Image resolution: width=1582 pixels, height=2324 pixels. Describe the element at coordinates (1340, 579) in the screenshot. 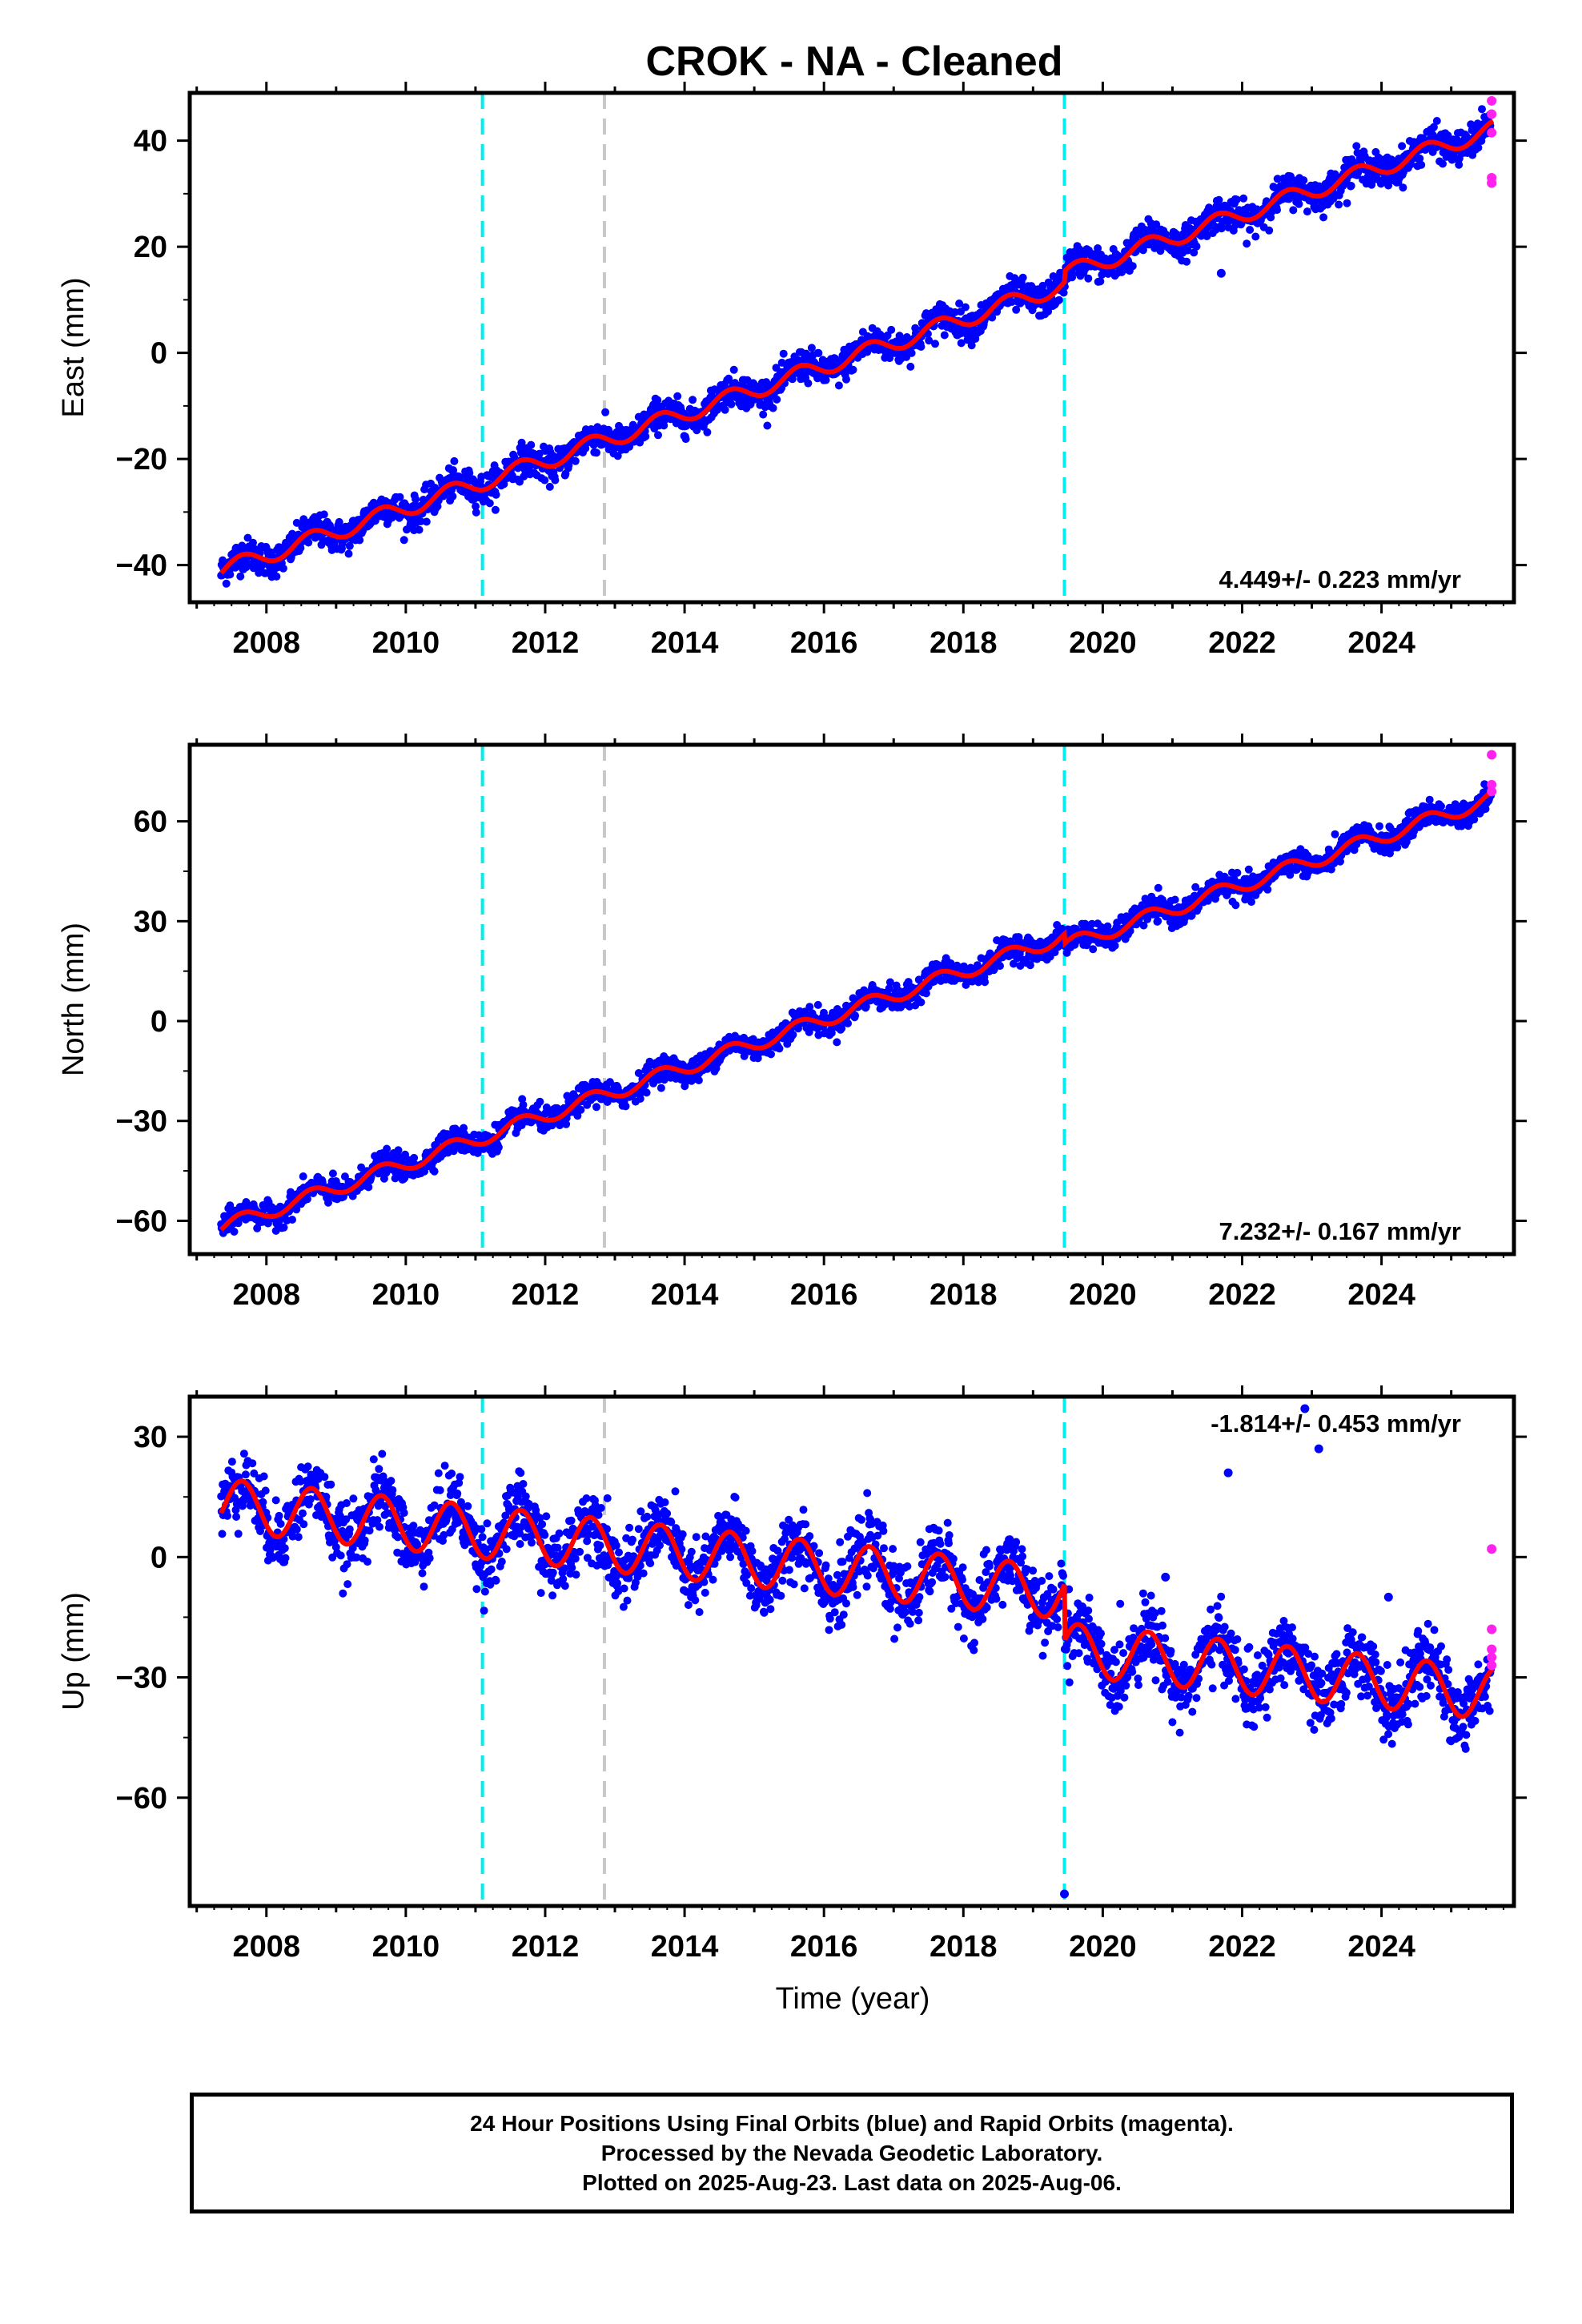

I see `rate-label: 4.449+/- 0.223 mm/yr` at that location.